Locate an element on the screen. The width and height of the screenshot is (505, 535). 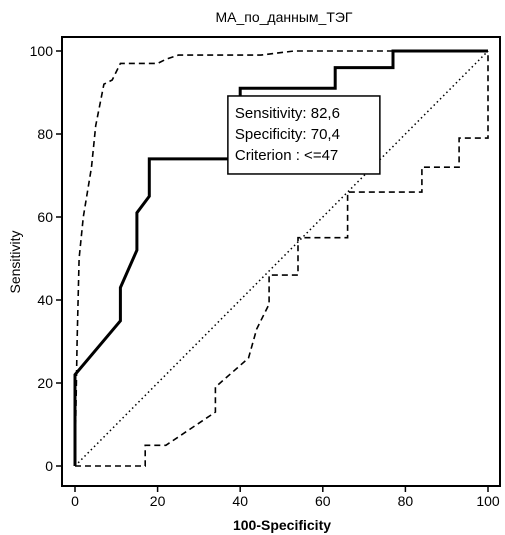
callout-line: Criterion : <=47 is located at coordinates (286, 155).